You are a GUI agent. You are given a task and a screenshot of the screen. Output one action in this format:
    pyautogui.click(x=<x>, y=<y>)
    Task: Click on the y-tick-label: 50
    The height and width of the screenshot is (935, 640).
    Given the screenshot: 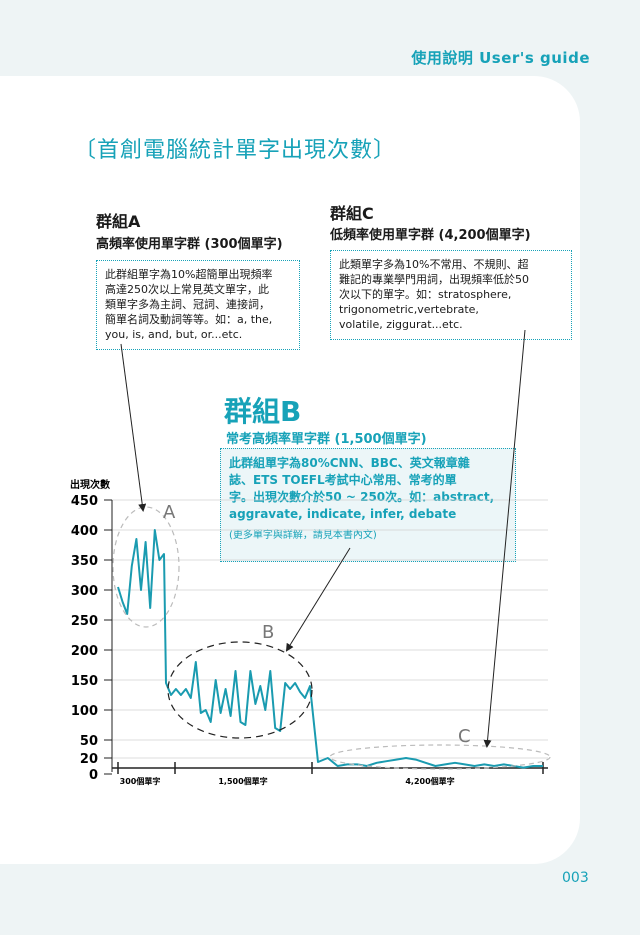 What is the action you would take?
    pyautogui.click(x=89, y=741)
    